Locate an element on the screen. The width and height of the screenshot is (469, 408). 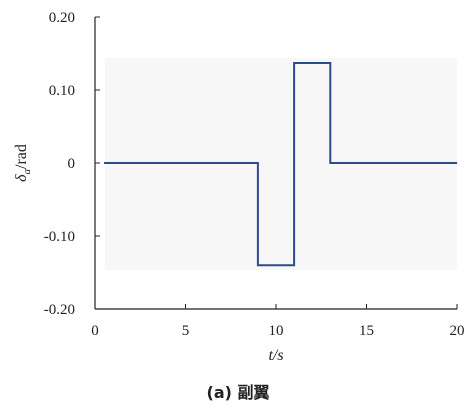
y-tick-label: -0.10 is located at coordinates (59, 237).